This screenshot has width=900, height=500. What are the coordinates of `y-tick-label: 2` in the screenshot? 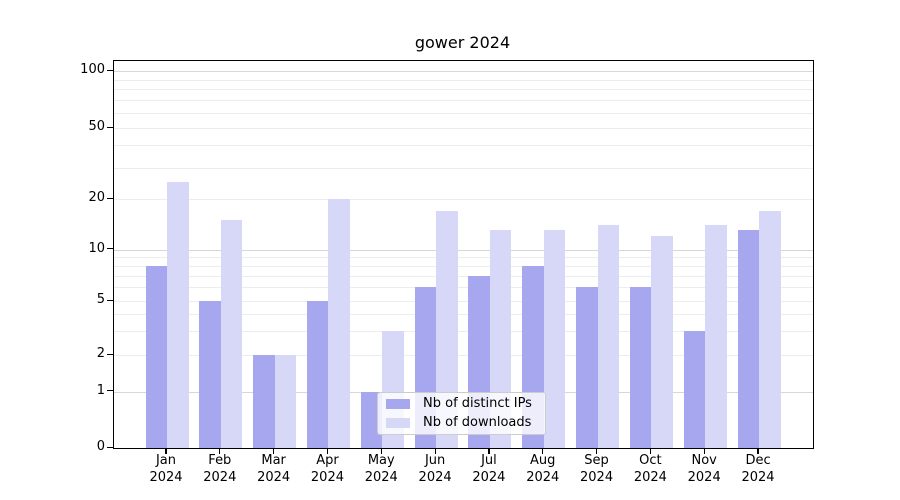 It's located at (100, 353).